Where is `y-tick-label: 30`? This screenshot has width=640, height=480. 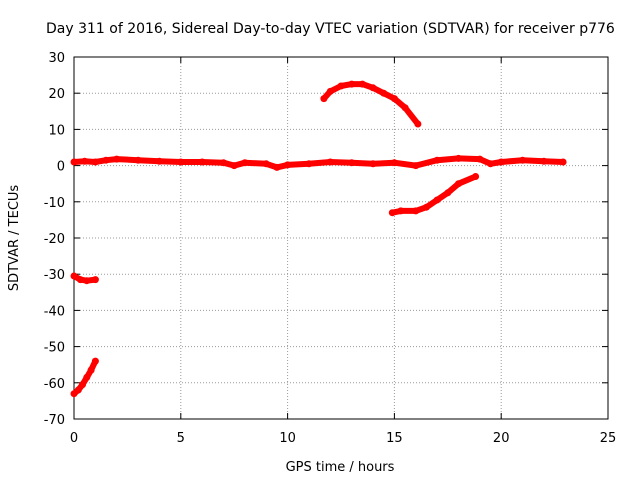
y-tick-label: 30 is located at coordinates (56, 58).